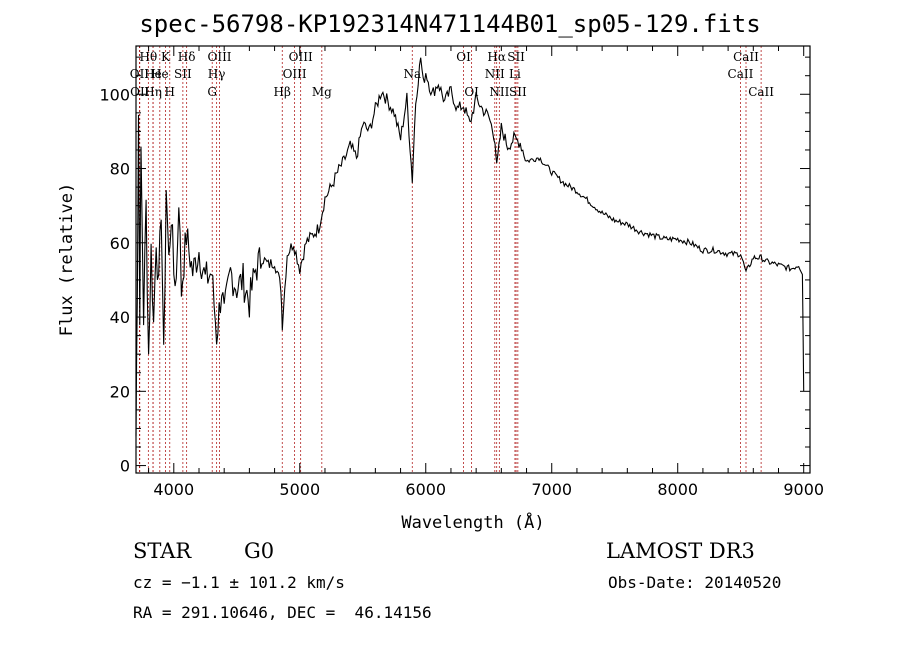  What do you see at coordinates (212, 92) in the screenshot?
I see `line-label: G` at bounding box center [212, 92].